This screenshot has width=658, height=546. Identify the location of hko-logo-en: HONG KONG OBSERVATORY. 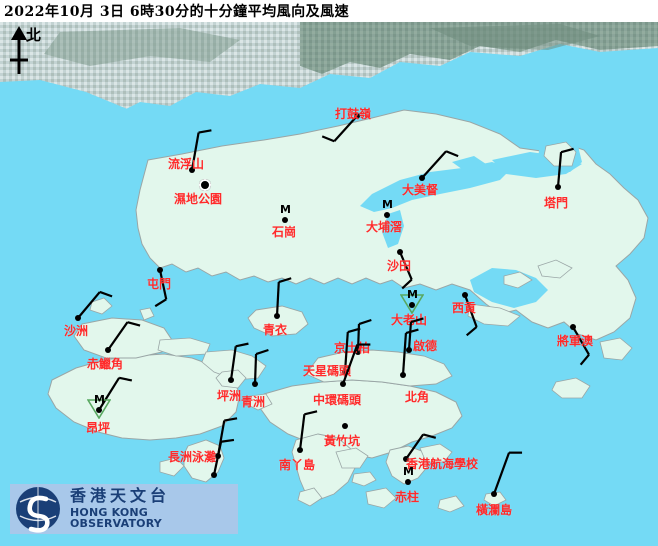
(116, 518).